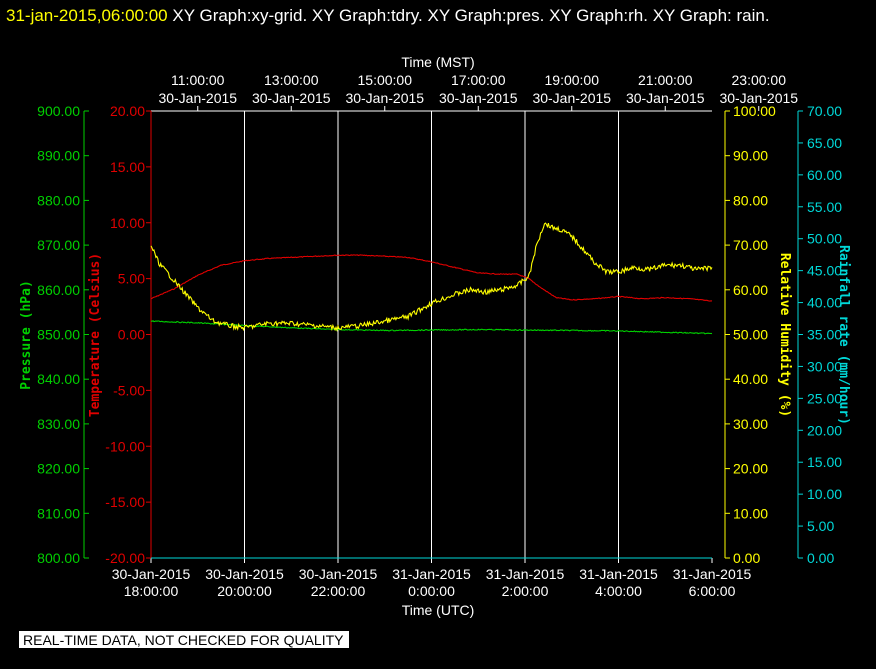 This screenshot has width=876, height=669. Describe the element at coordinates (784, 335) in the screenshot. I see `humidity-axis-label: Relative Humidity (%)` at that location.